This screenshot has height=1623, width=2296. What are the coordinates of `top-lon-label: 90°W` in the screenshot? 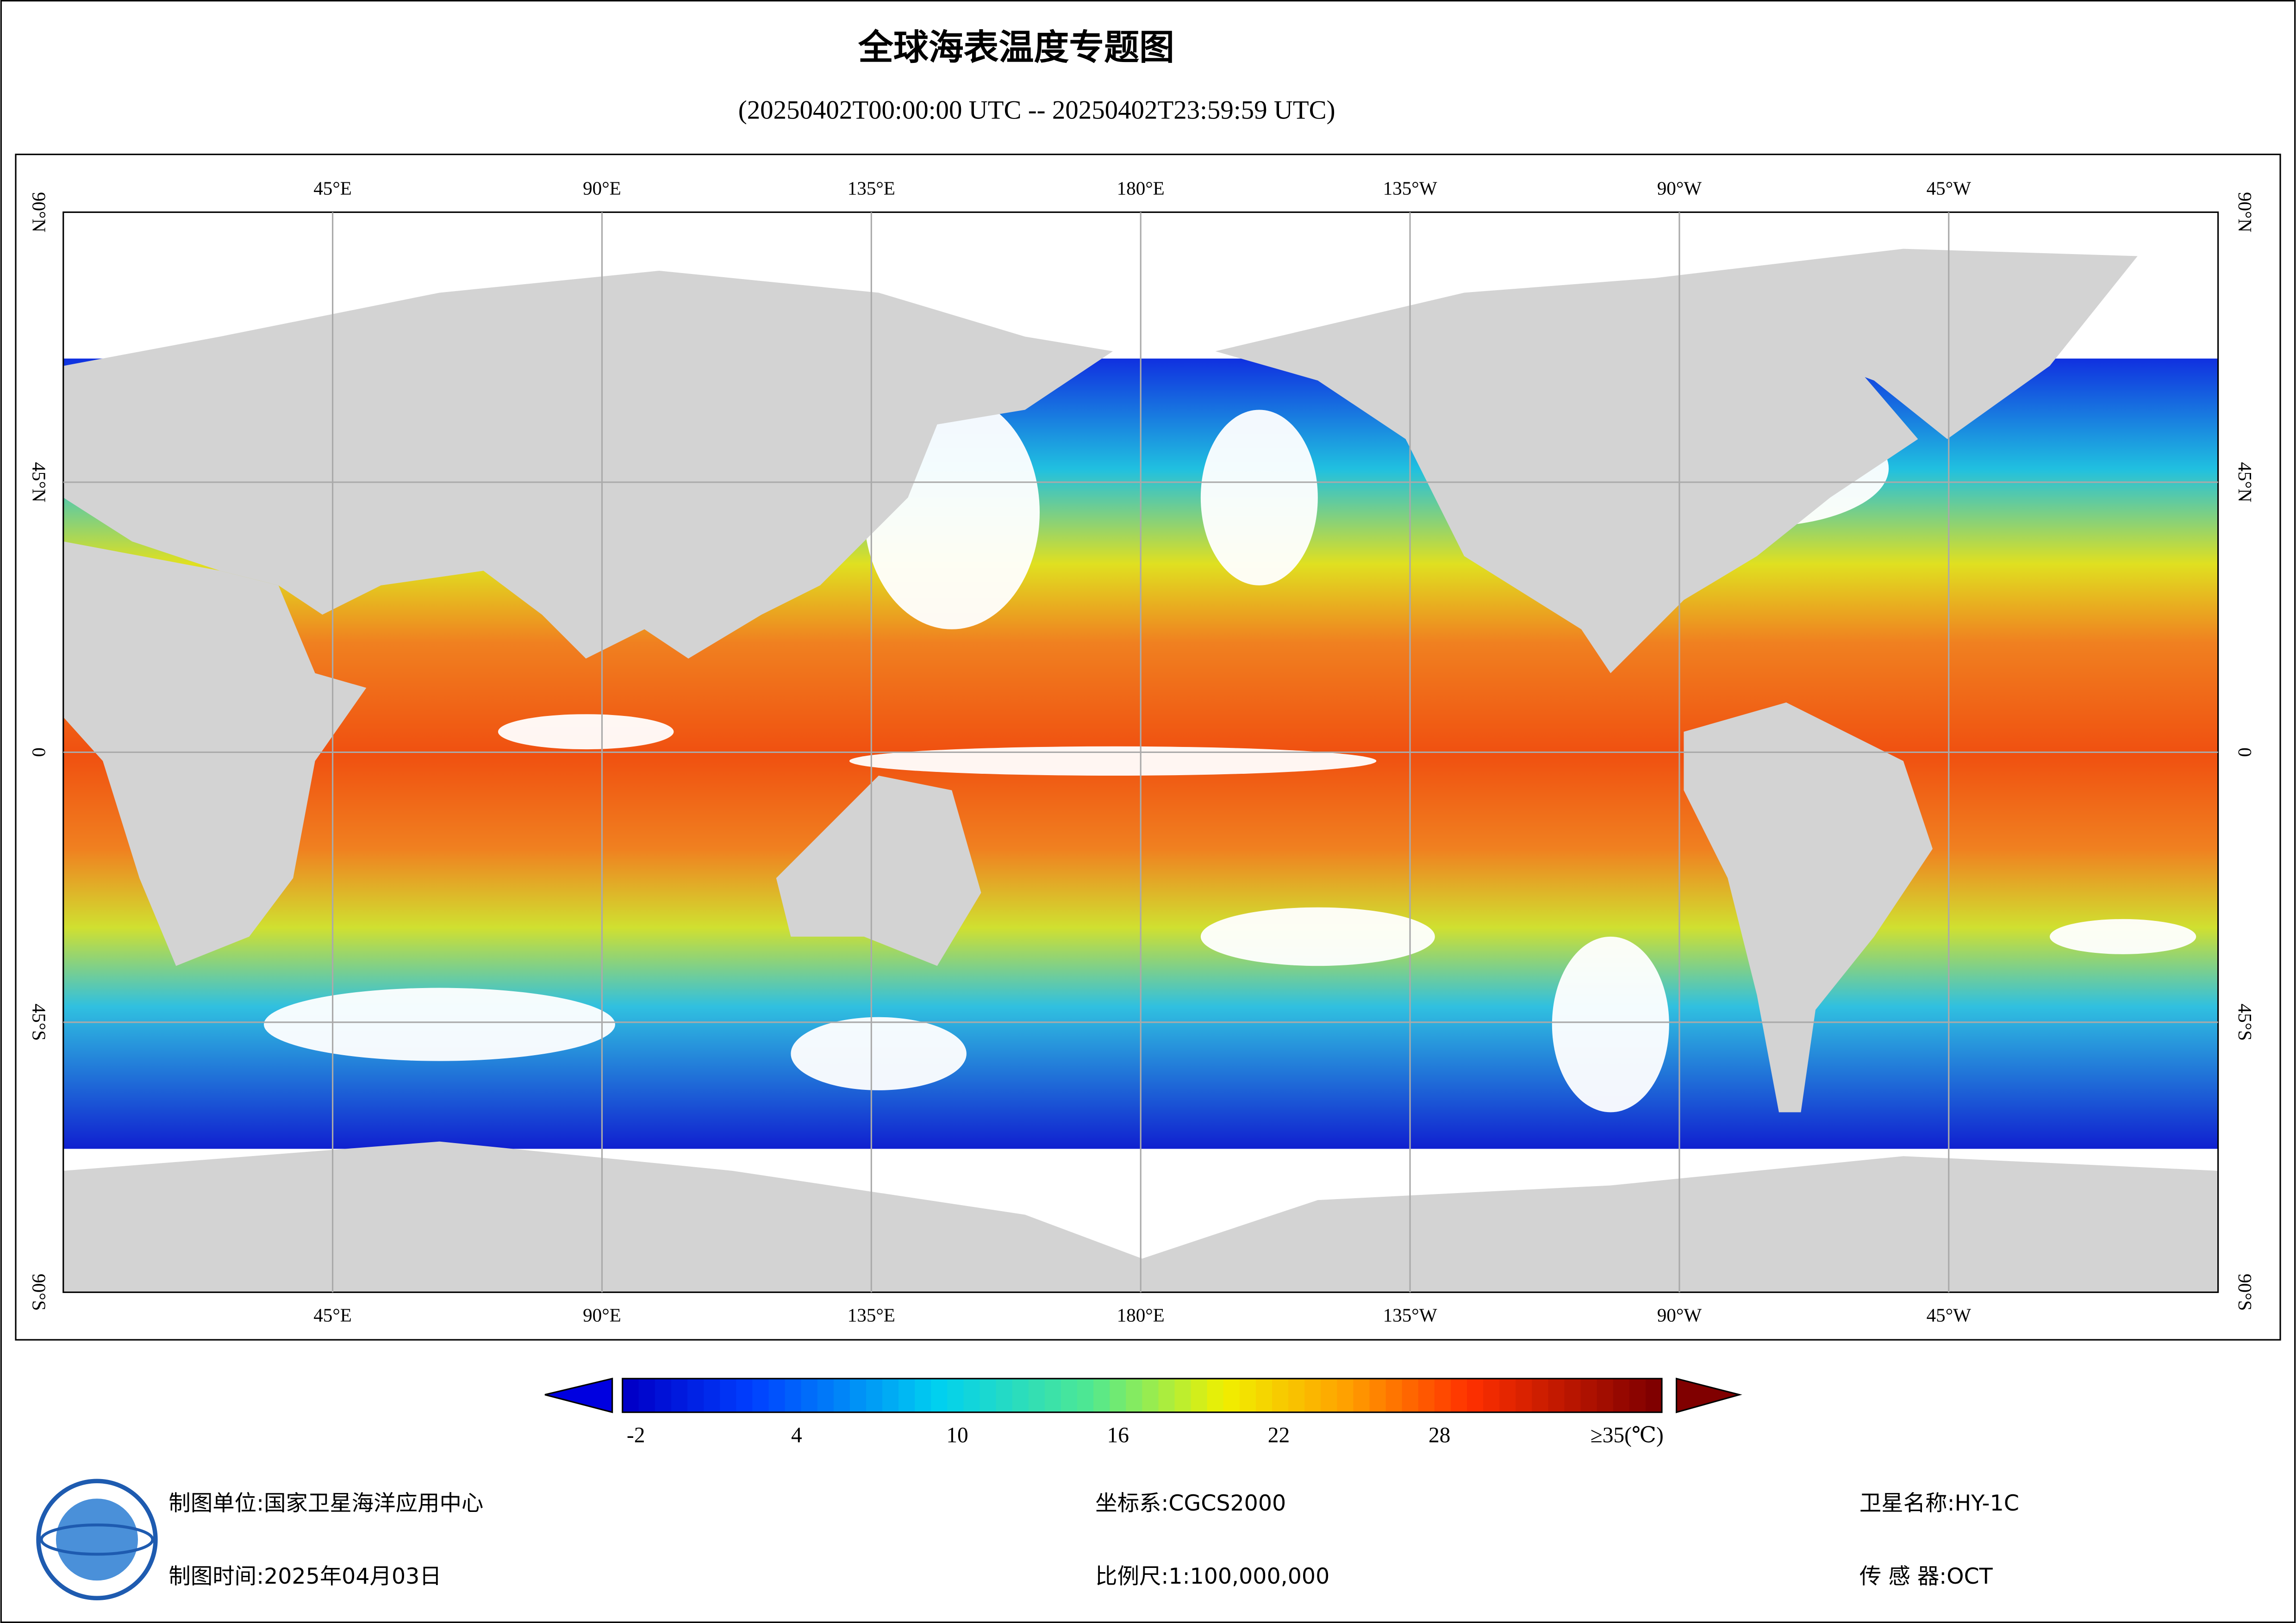 It's located at (1679, 188).